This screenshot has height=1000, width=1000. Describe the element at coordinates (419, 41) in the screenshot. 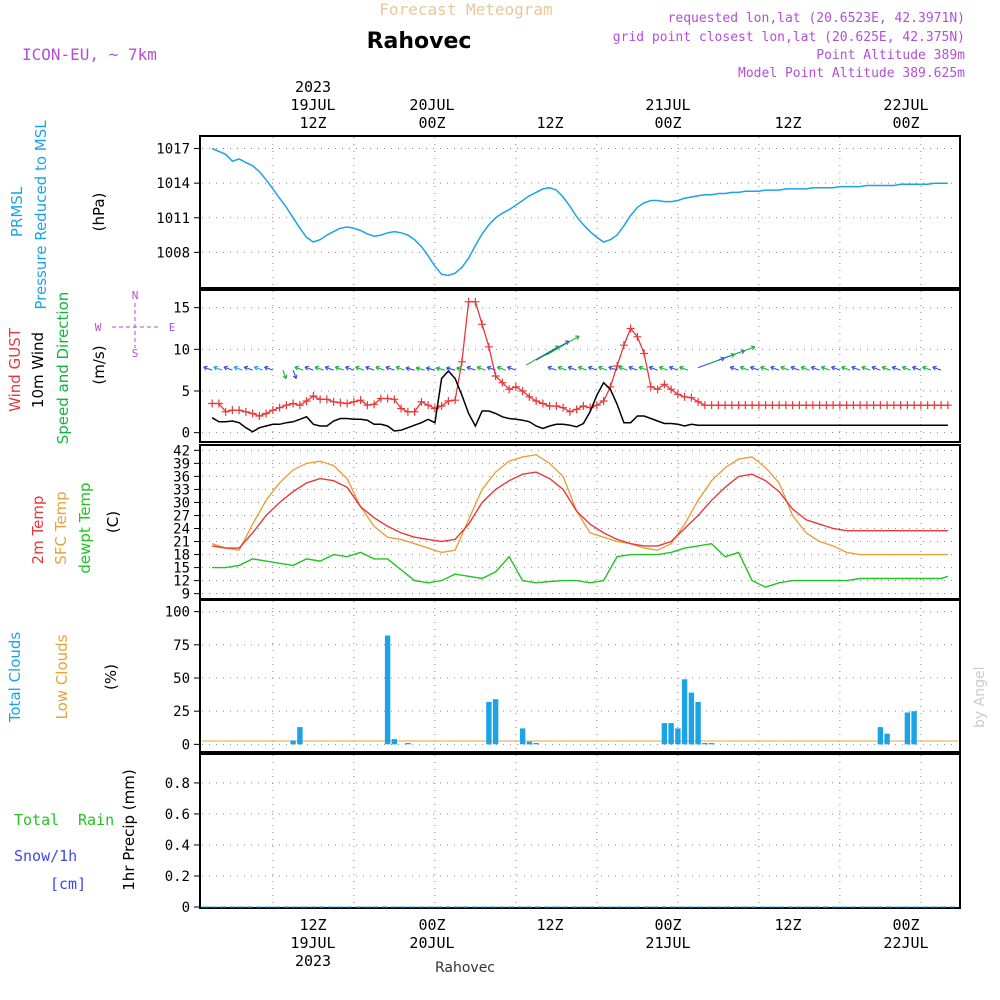

I see `location-title: Rahovec` at that location.